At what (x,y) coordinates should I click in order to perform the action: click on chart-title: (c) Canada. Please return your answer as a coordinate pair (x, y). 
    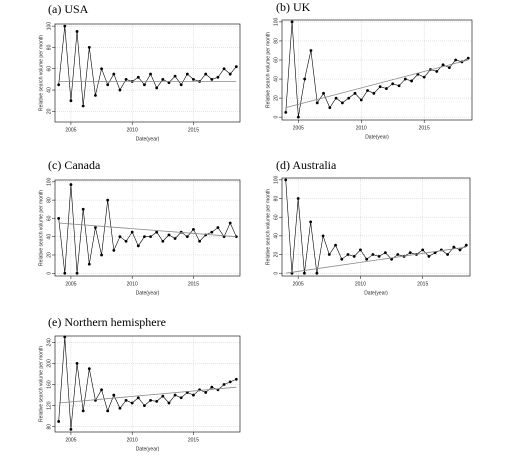
    Looking at the image, I should click on (74, 165).